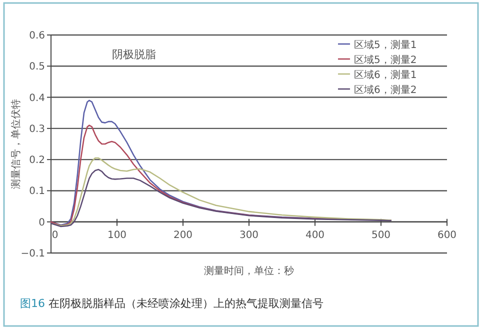 Image resolution: width=483 pixels, height=332 pixels. Describe the element at coordinates (37, 98) in the screenshot. I see `y-tick-label: 0.4` at that location.